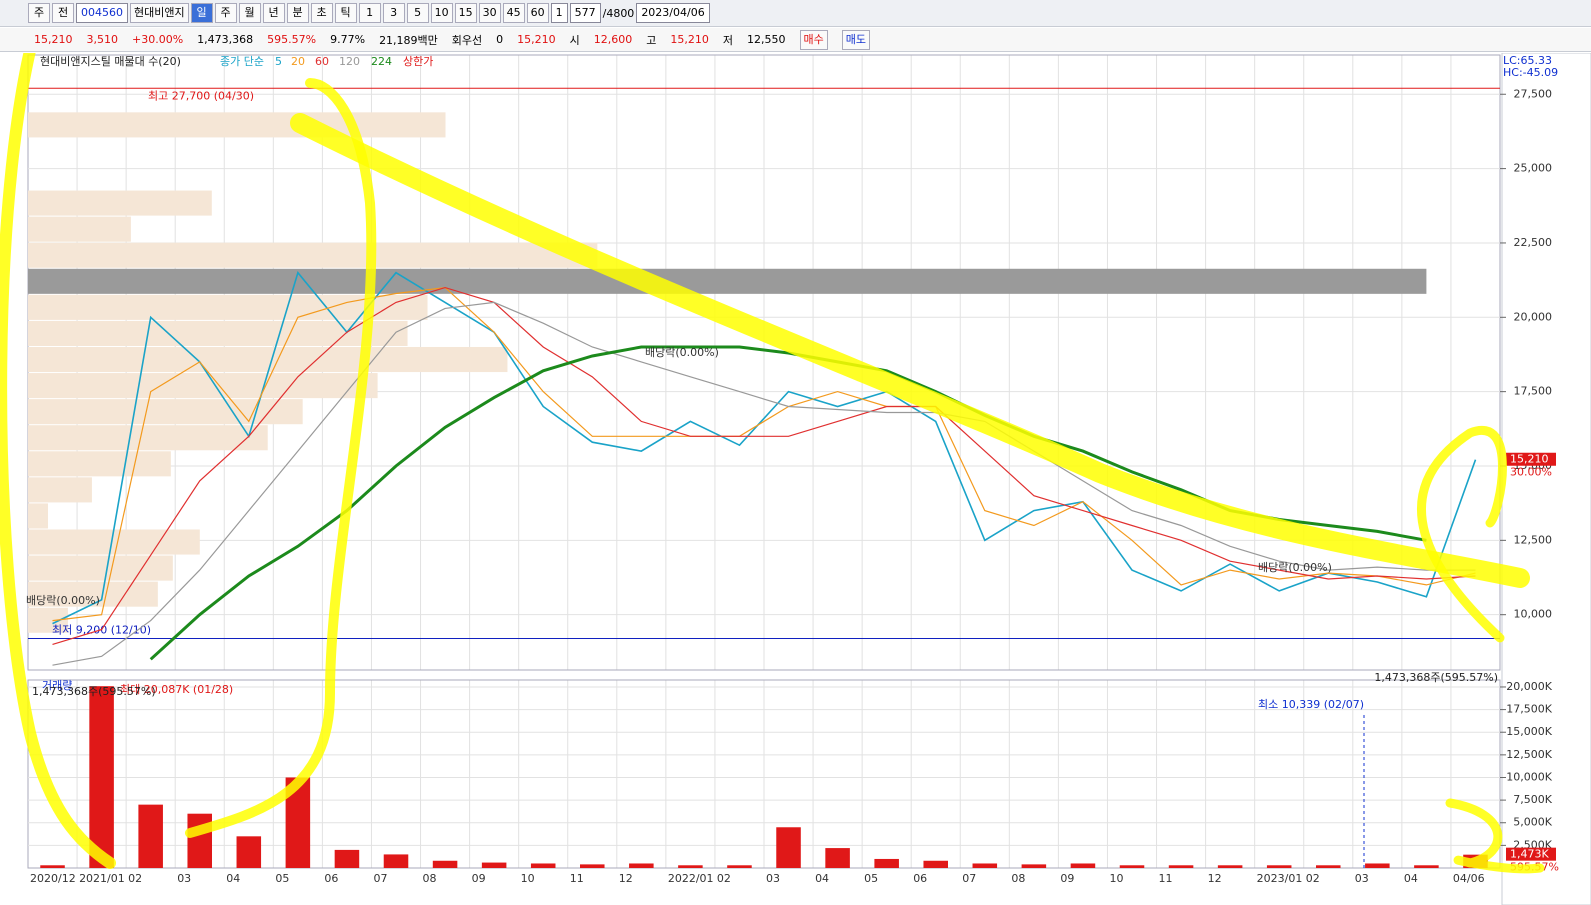  Describe the element at coordinates (201, 95) in the screenshot. I see `high-label: 최고 27,700 (04/30)` at that location.